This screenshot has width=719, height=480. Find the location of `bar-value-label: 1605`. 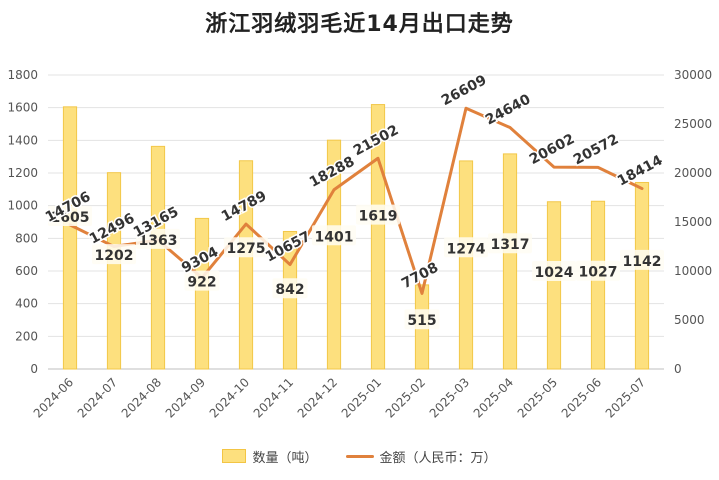

bar-value-label: 1605 is located at coordinates (70, 218).